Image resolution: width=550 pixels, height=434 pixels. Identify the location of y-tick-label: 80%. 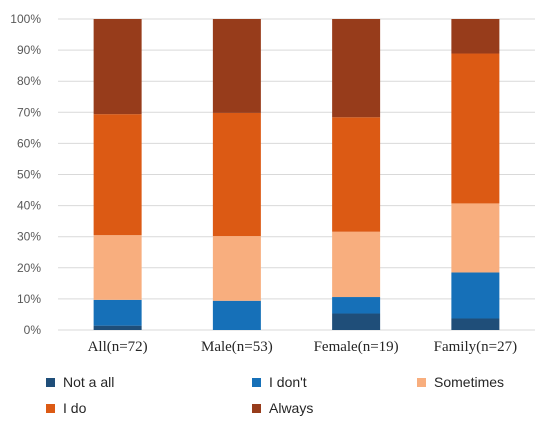
(29, 81).